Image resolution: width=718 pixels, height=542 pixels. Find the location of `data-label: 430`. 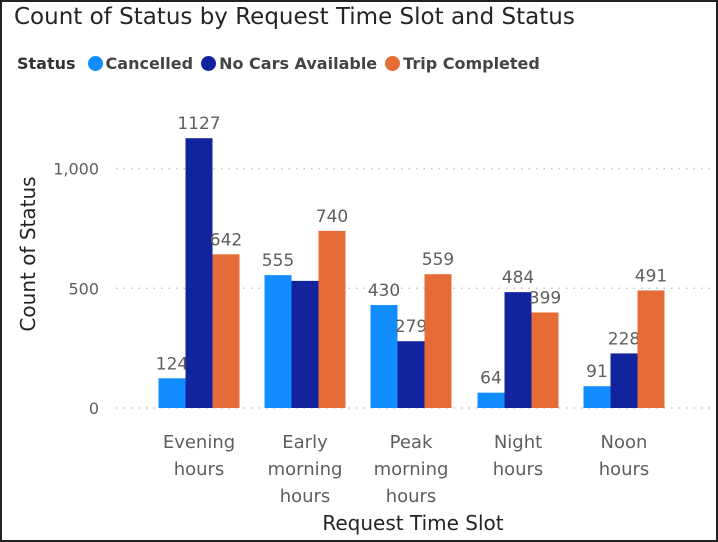

data-label: 430 is located at coordinates (384, 291).